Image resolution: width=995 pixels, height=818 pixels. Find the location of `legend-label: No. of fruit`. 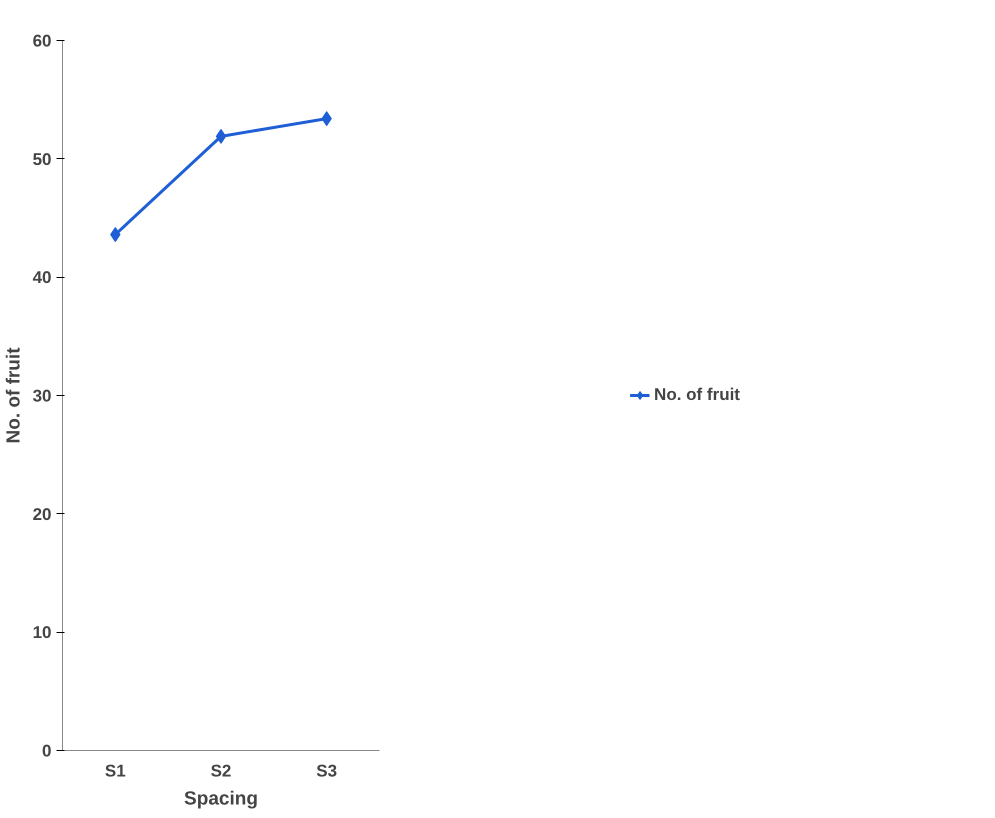

legend-label: No. of fruit is located at coordinates (697, 395).